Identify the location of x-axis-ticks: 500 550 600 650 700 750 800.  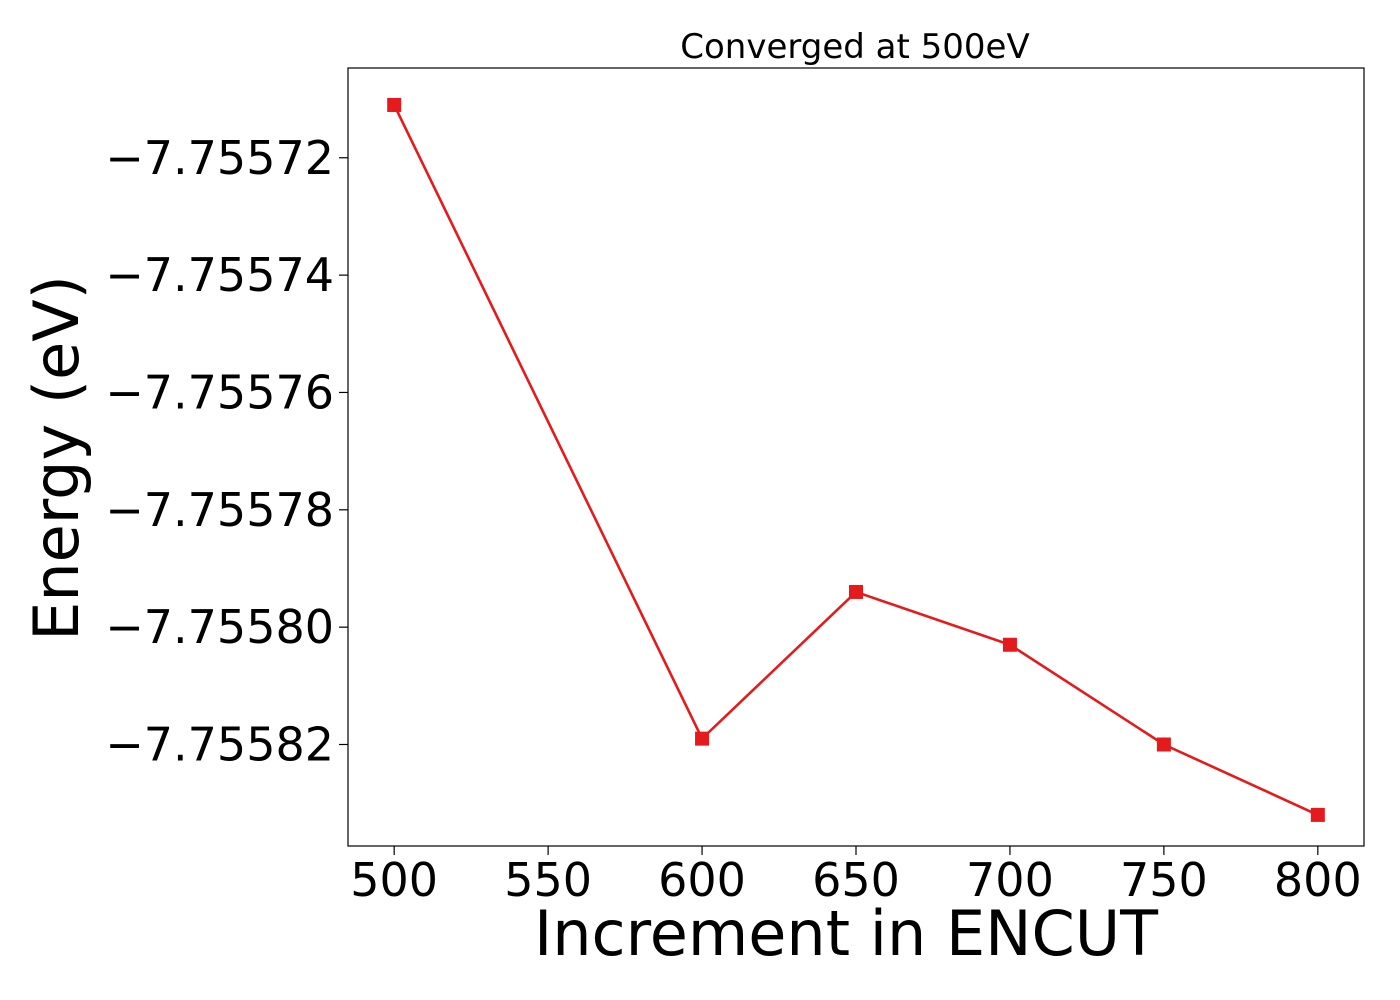
(856, 876).